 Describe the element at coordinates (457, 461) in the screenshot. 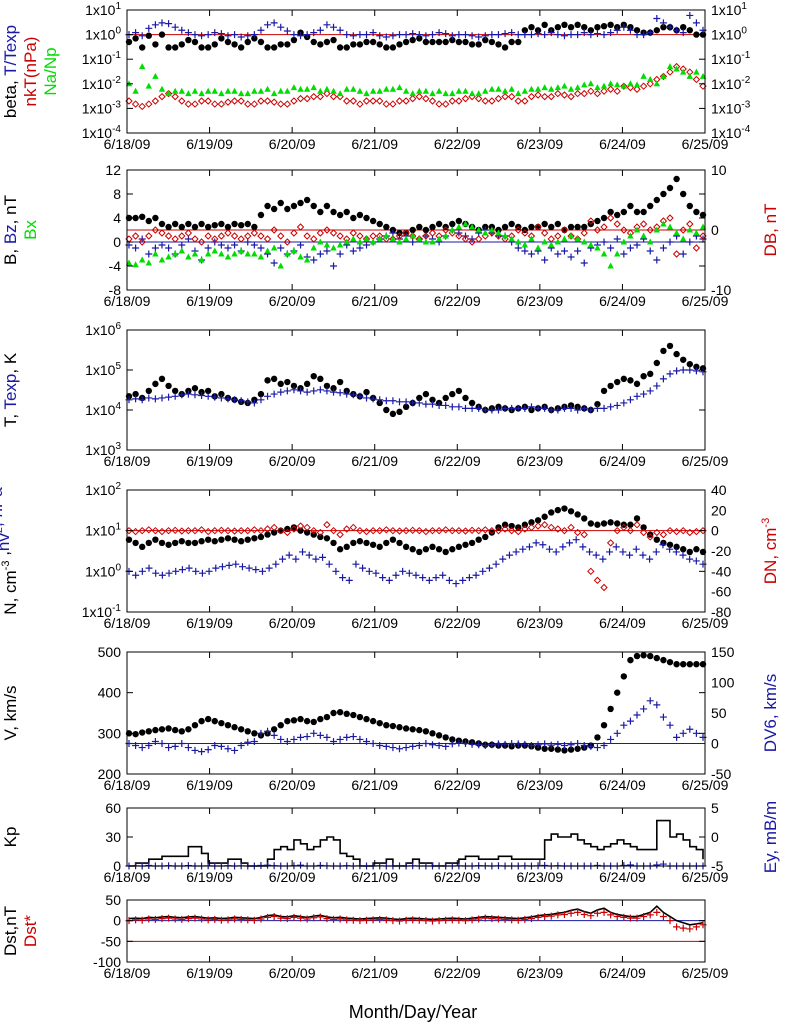

I see `x-tick-label: 6/22/09` at that location.